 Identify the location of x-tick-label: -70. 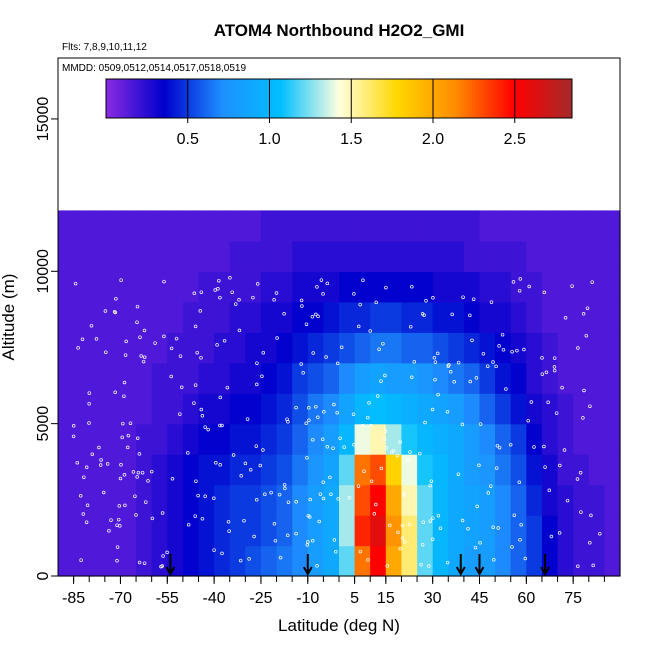
(120, 598).